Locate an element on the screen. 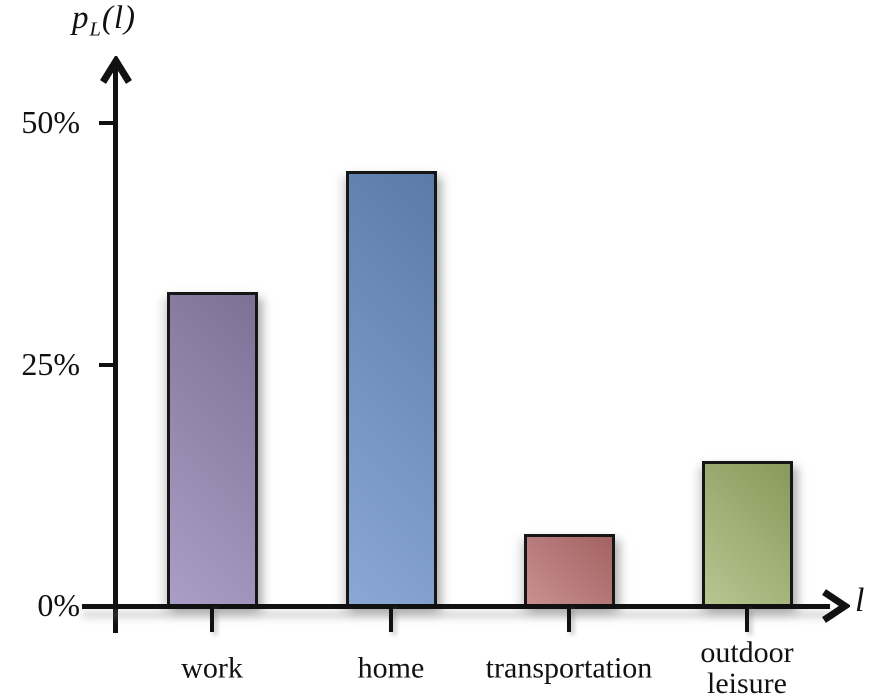  category-label-work: work is located at coordinates (212, 668).